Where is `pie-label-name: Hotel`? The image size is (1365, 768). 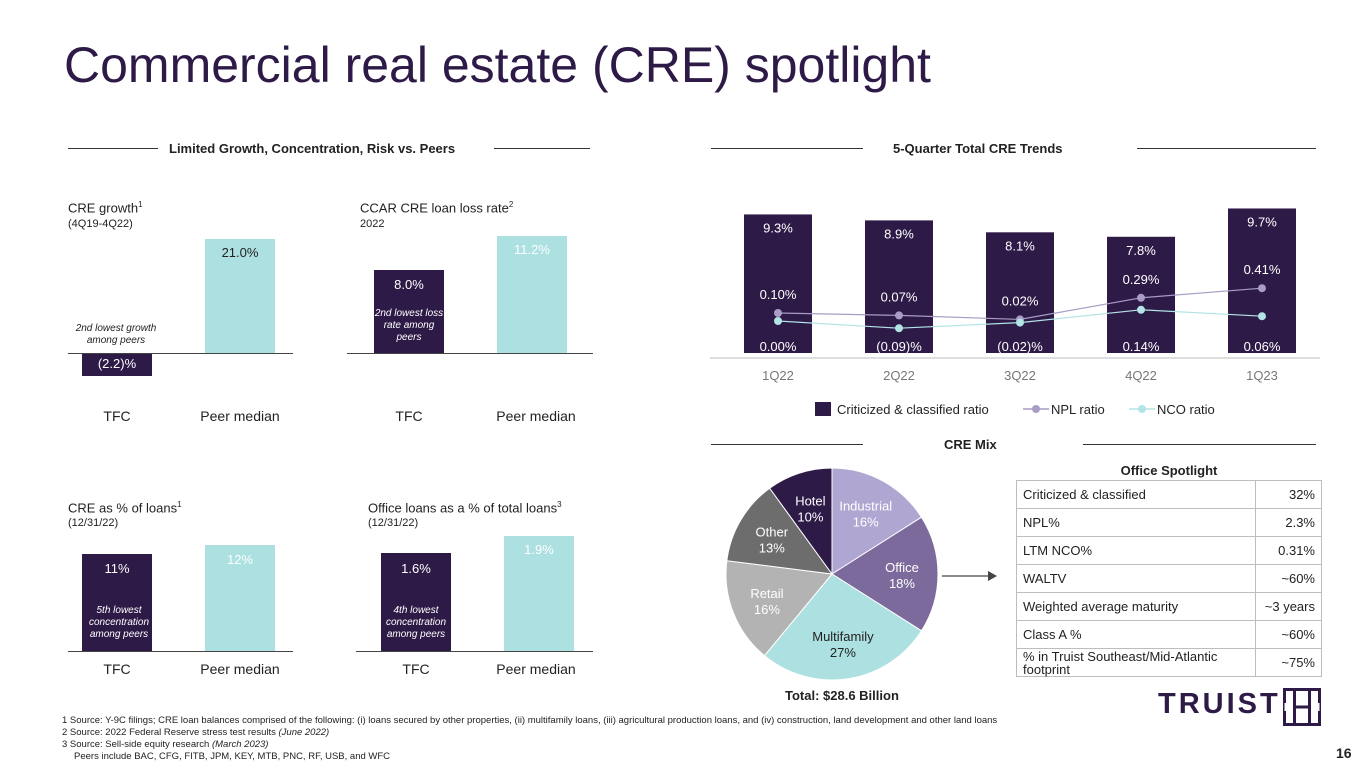 pie-label-name: Hotel is located at coordinates (810, 500).